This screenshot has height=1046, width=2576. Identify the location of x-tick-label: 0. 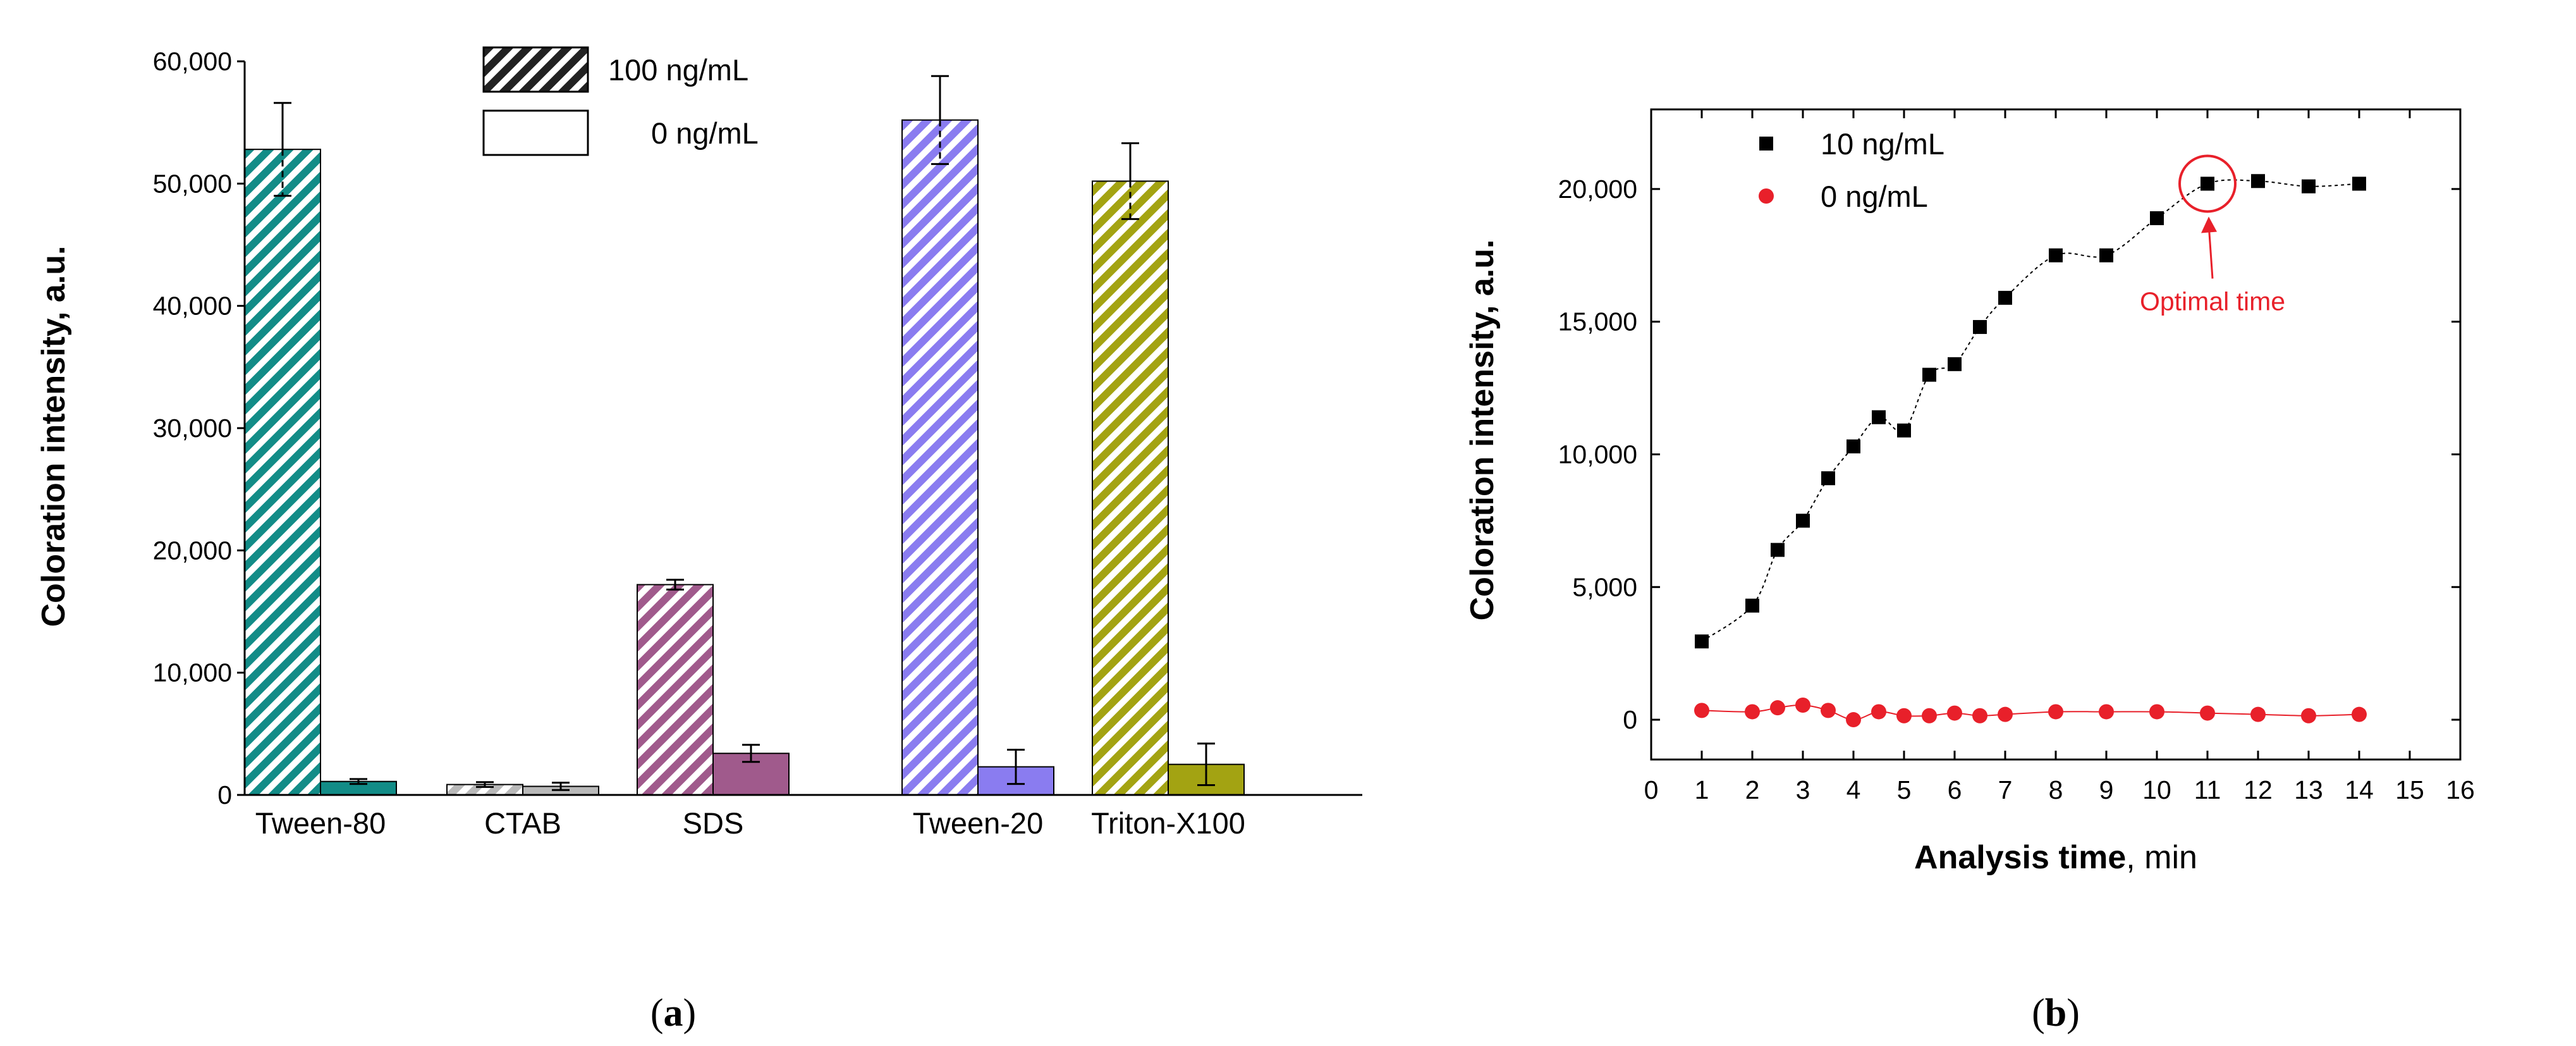
(1651, 789).